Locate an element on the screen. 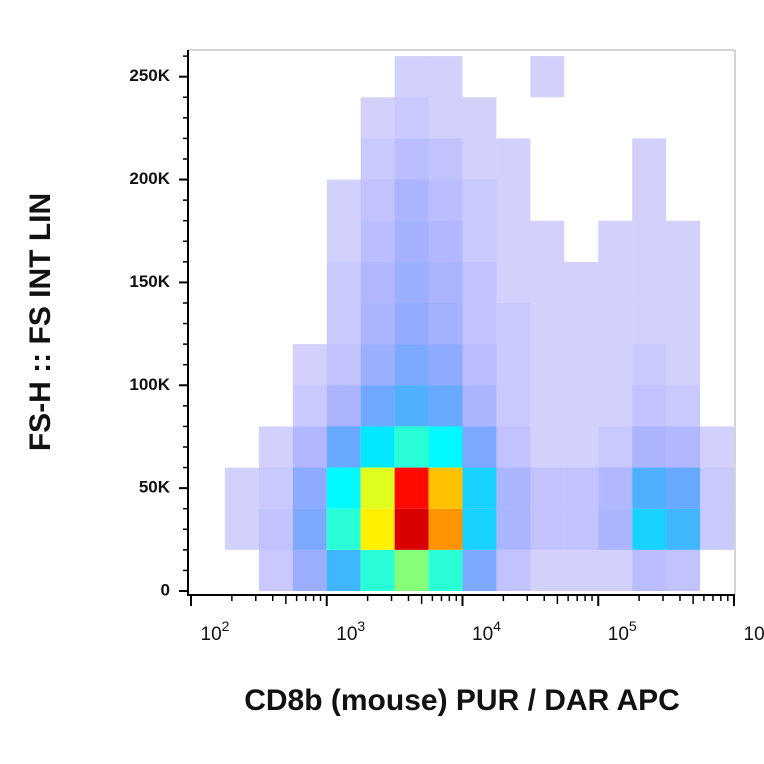 This screenshot has width=764, height=764. x-tick-label: 10³ is located at coordinates (350, 631).